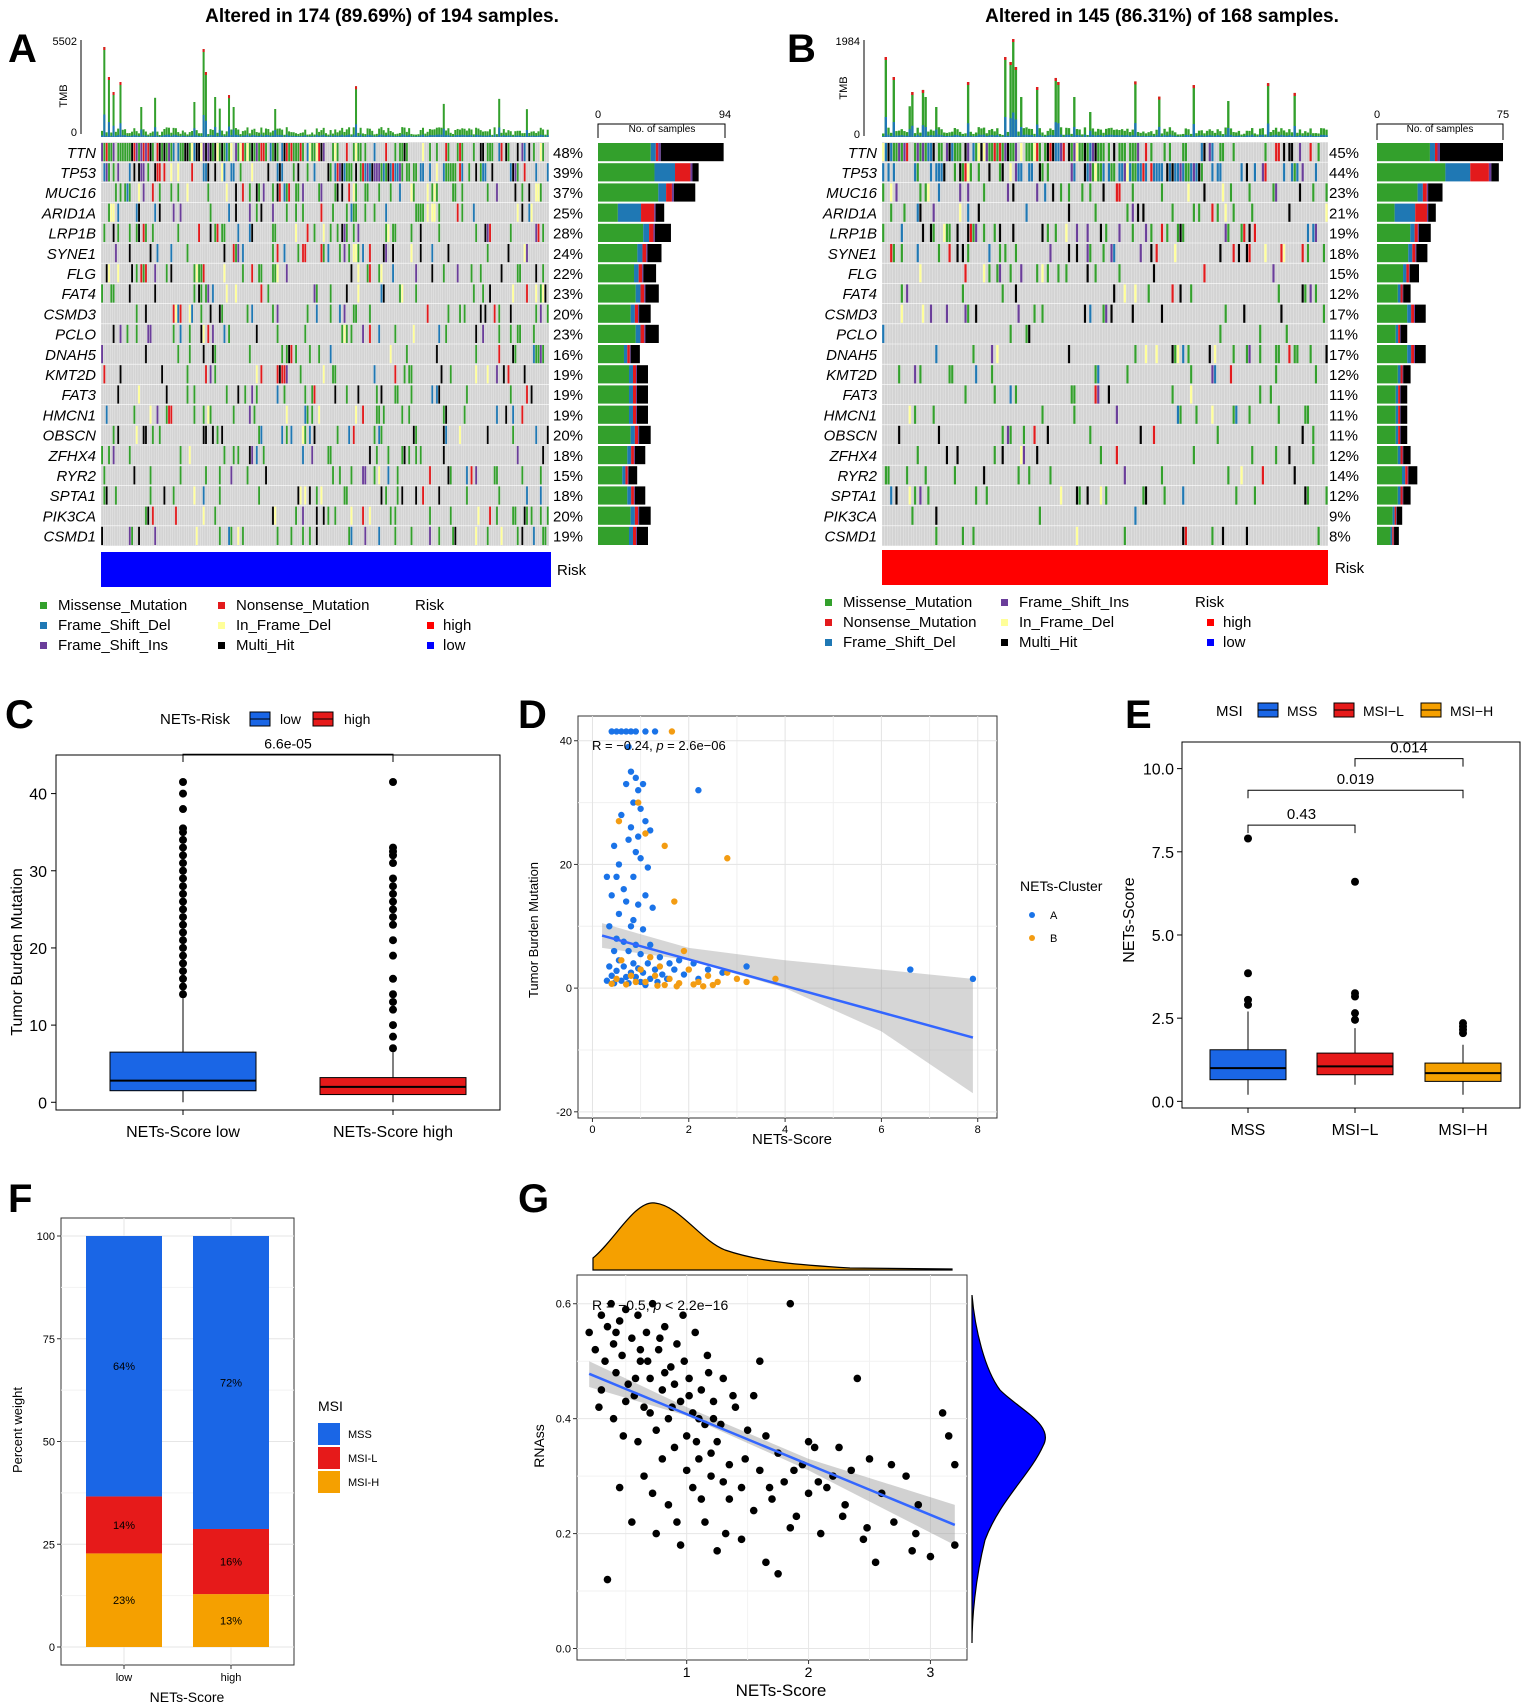 The image size is (1535, 1708). What do you see at coordinates (856, 335) in the screenshot?
I see `gene-label-pclo: PCLO` at bounding box center [856, 335].